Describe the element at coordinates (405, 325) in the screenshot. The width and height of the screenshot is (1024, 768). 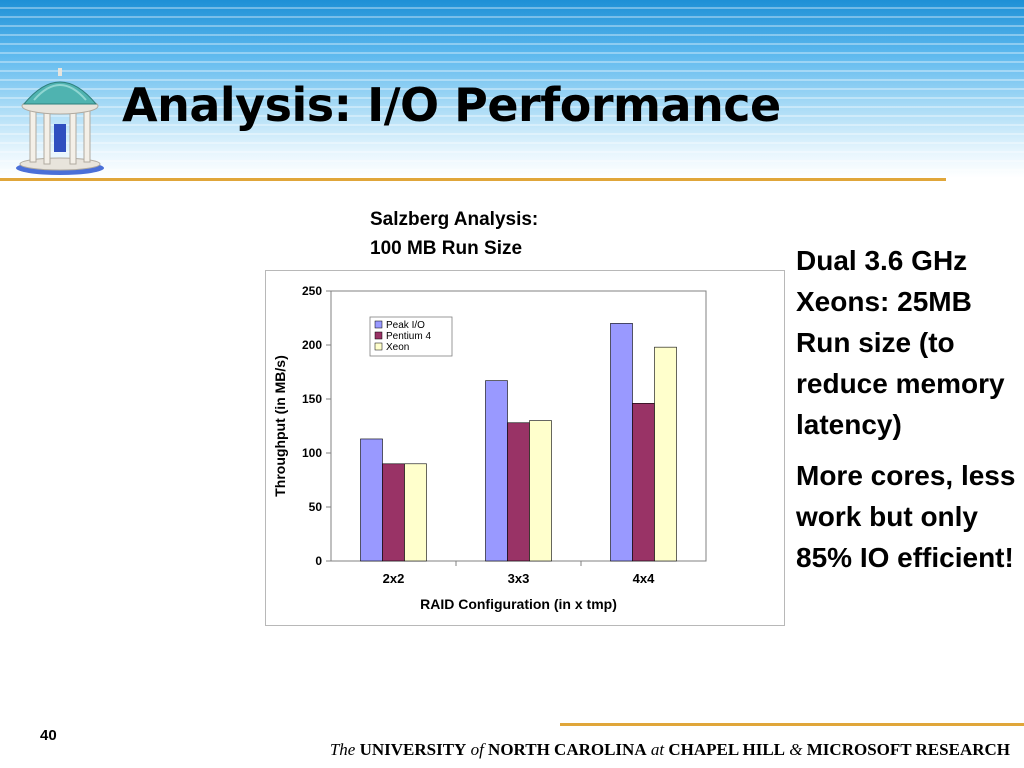
I see `legend-label: Peak I/O` at that location.